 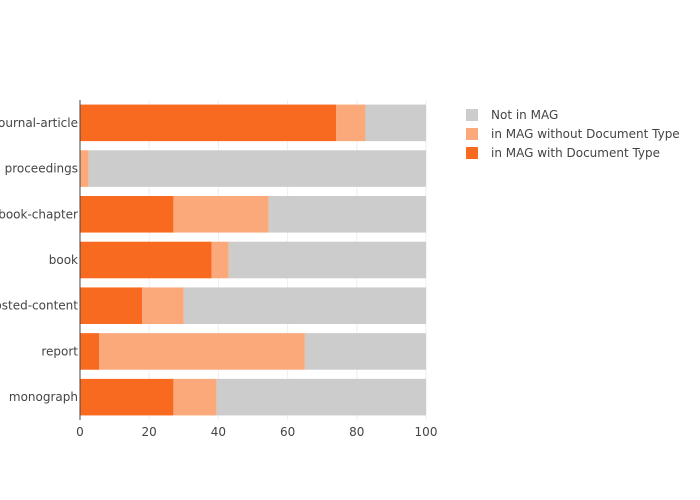 I want to click on x-axis: 0 20 40 60 80 100, so click(x=256, y=432).